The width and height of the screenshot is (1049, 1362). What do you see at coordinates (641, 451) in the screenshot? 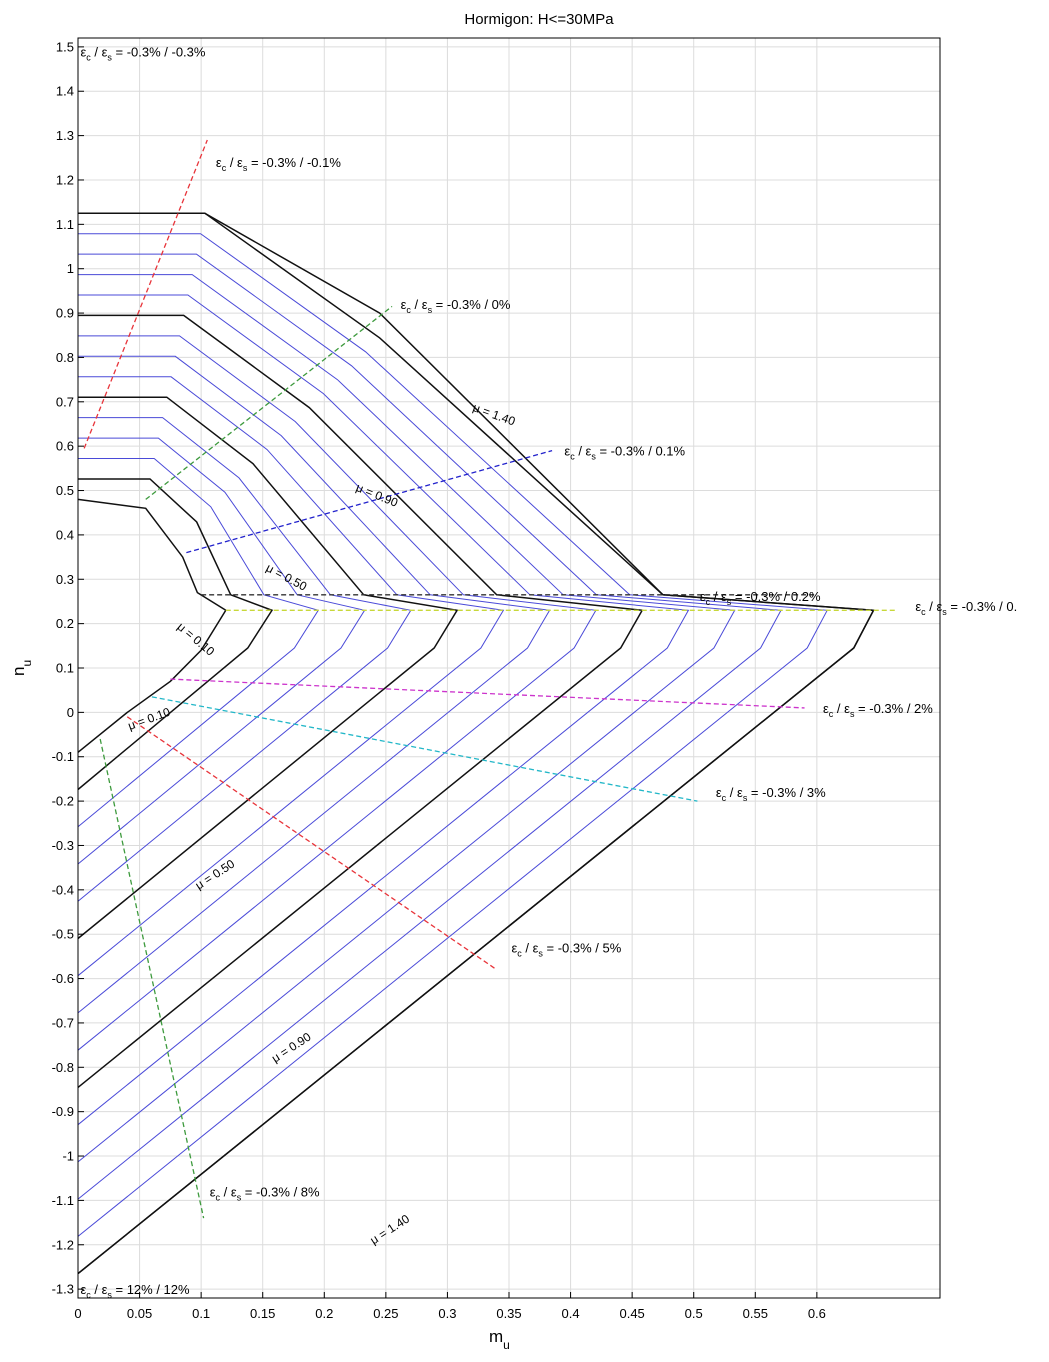
I see `annotation-text: = -0.3% / 0.1%` at bounding box center [641, 451].